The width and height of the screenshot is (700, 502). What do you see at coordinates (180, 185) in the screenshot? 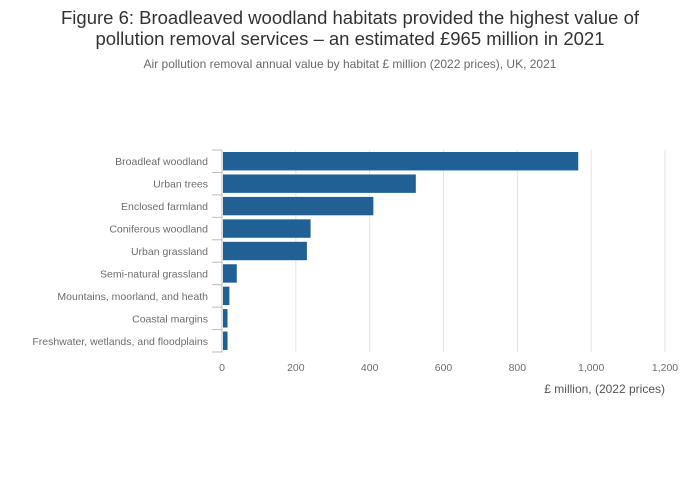
I see `category-label: Urban trees` at bounding box center [180, 185].